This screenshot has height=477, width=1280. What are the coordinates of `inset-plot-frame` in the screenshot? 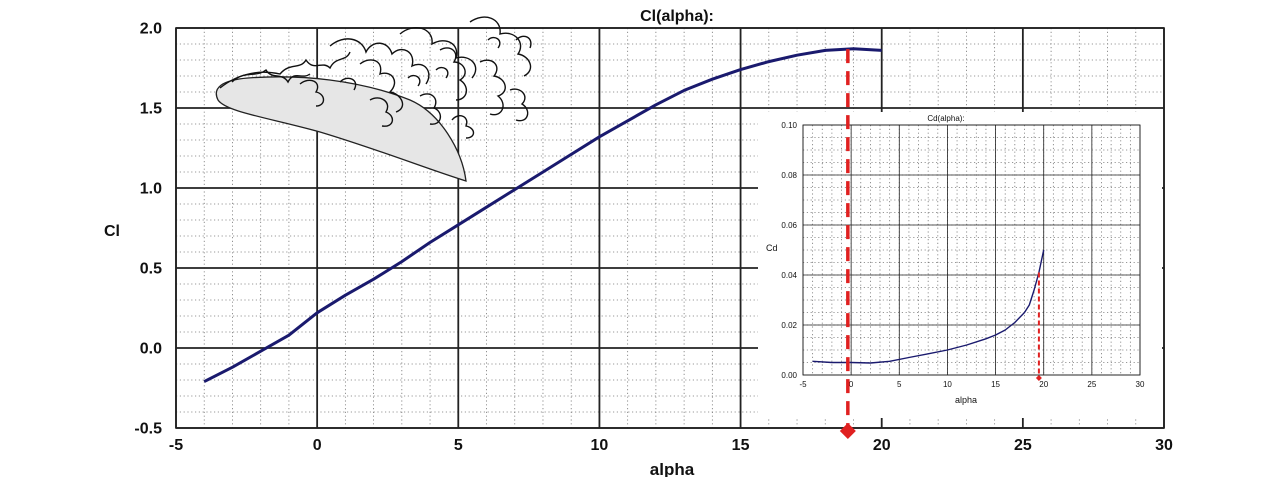 It's located at (971, 250).